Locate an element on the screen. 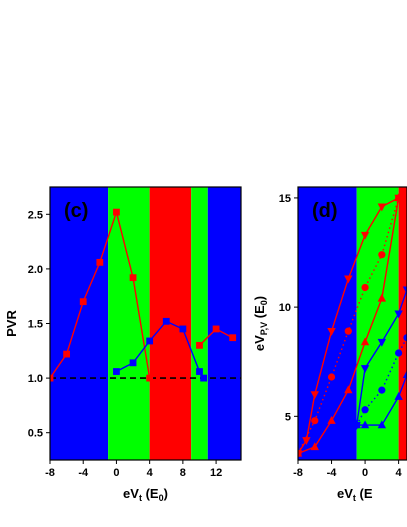  panel-d-x-axis-title: eVt (E is located at coordinates (355, 494).